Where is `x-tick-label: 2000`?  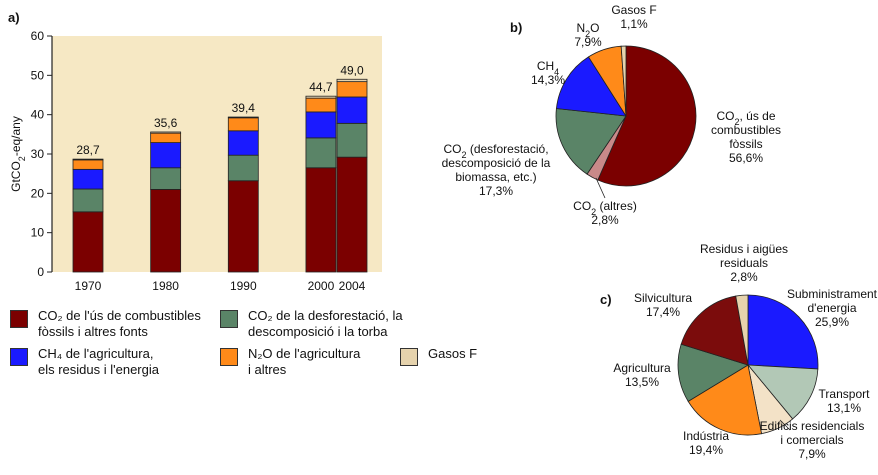
x-tick-label: 2000 is located at coordinates (321, 286).